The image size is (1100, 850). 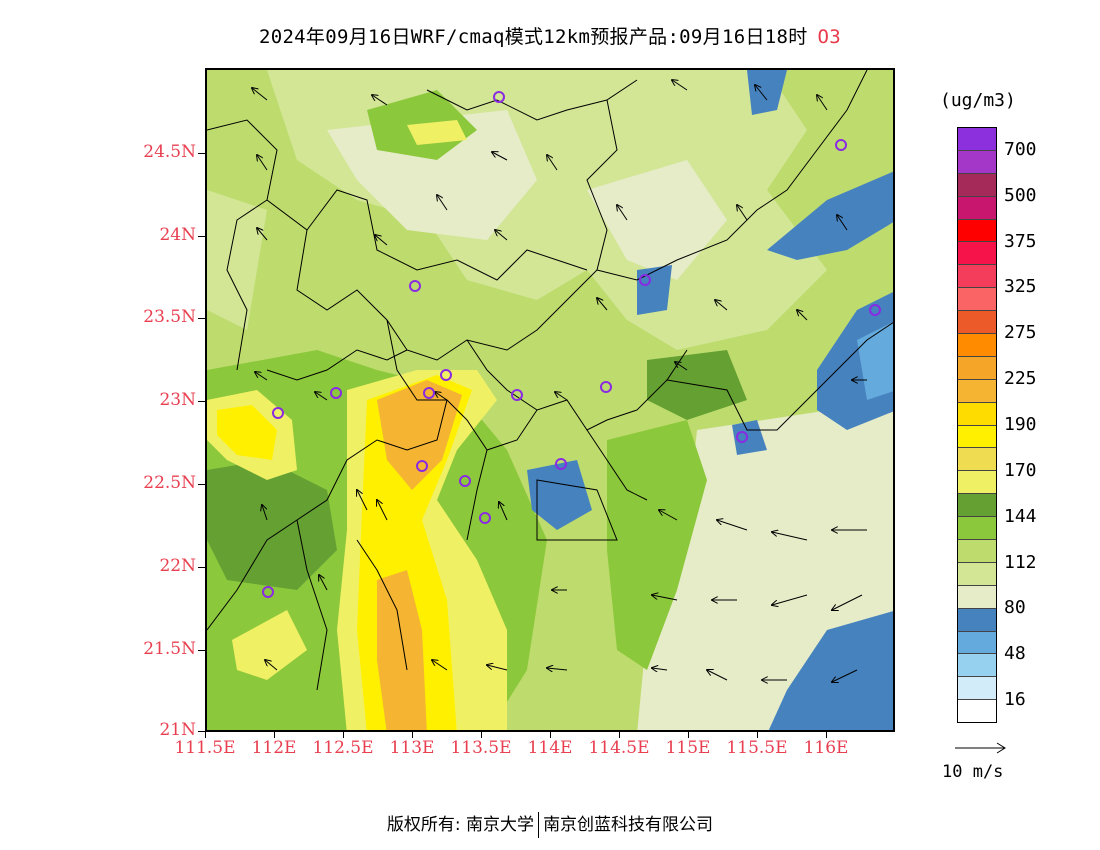 I want to click on copyright-footer: 版权所有: 南京大学 南京创蓝科技有限公司, so click(x=550, y=824).